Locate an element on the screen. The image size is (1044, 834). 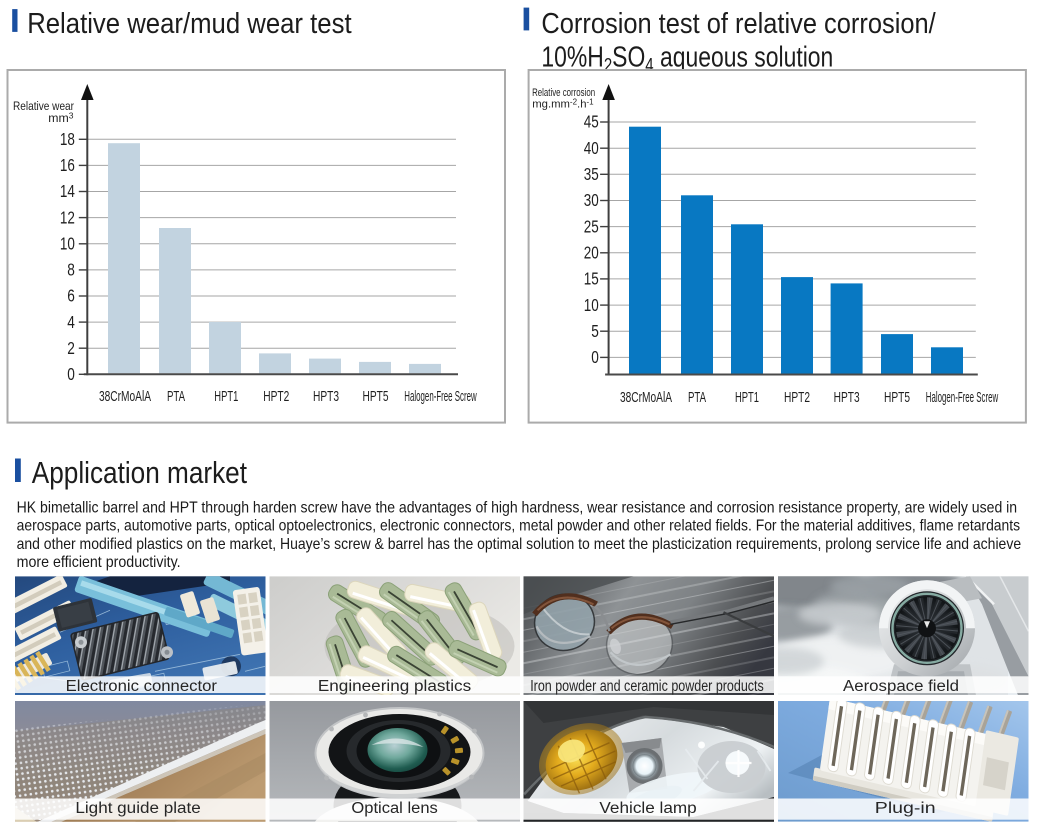
svg-text:Iron powder and ceramic powder: Iron powder and ceramic powder products is located at coordinates (647, 686).